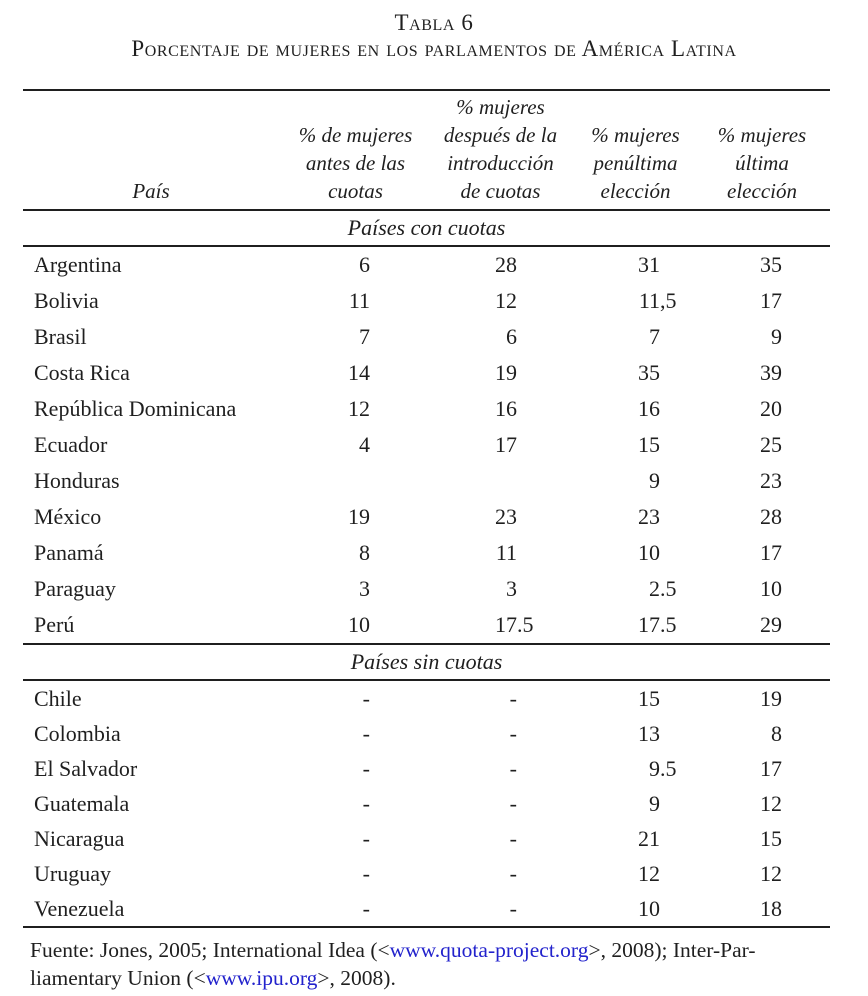 The width and height of the screenshot is (868, 996). What do you see at coordinates (72, 873) in the screenshot?
I see `country-cell: Uruguay` at bounding box center [72, 873].